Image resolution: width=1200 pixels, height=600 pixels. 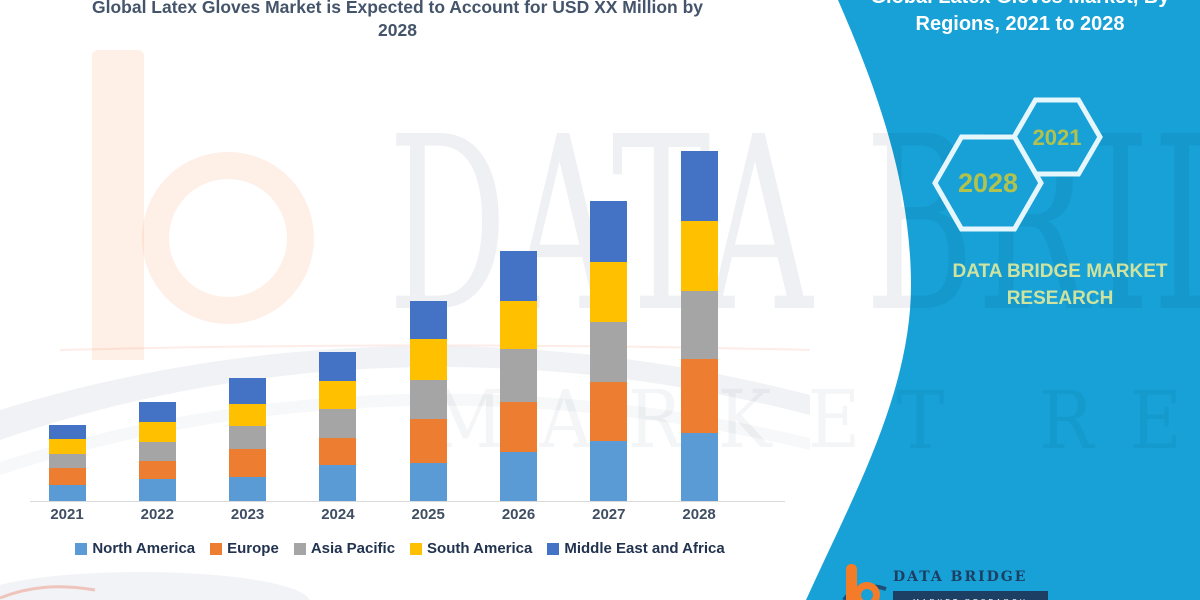 What do you see at coordinates (867, 591) in the screenshot?
I see `footer-logo-b-ring` at bounding box center [867, 591].